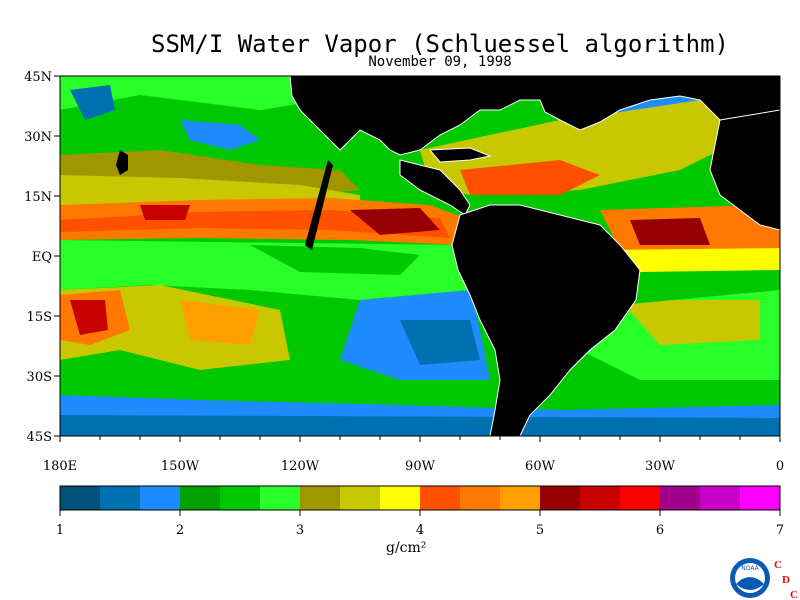 Image resolution: width=800 pixels, height=600 pixels. Describe the element at coordinates (319, 205) in the screenshot. I see `swath-gap` at that location.